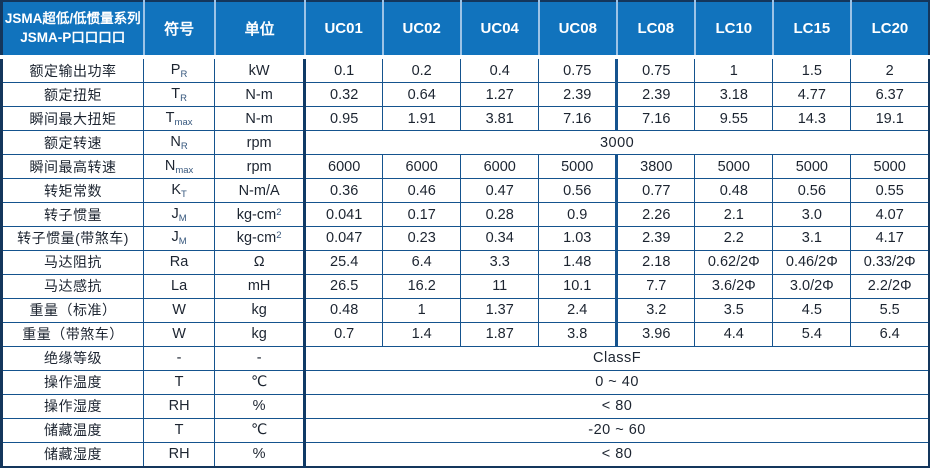 This screenshot has height=468, width=930. What do you see at coordinates (500, 119) in the screenshot?
I see `value-cell-UC04: 3.81` at bounding box center [500, 119].